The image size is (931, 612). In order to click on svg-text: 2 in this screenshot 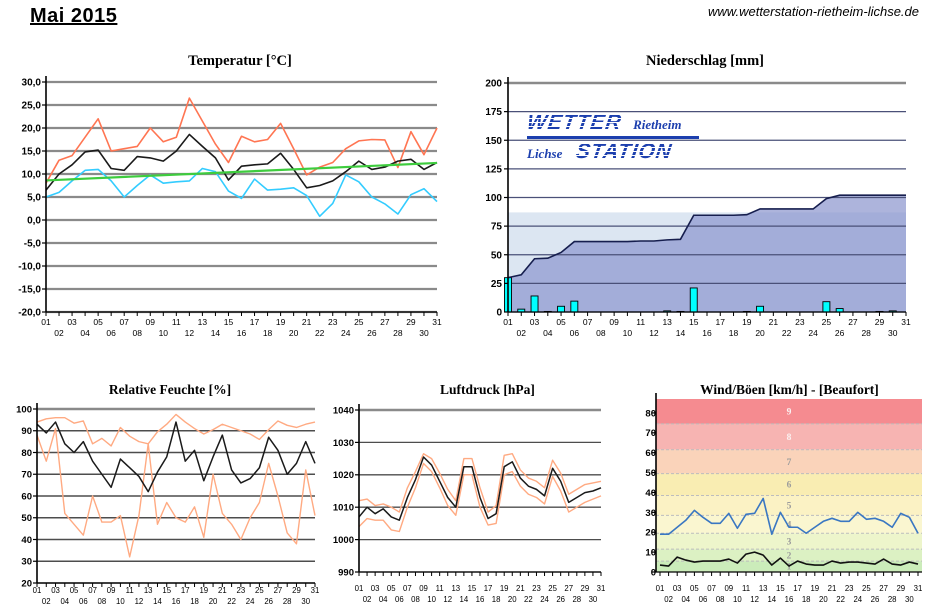, I will do `click(789, 556)`.